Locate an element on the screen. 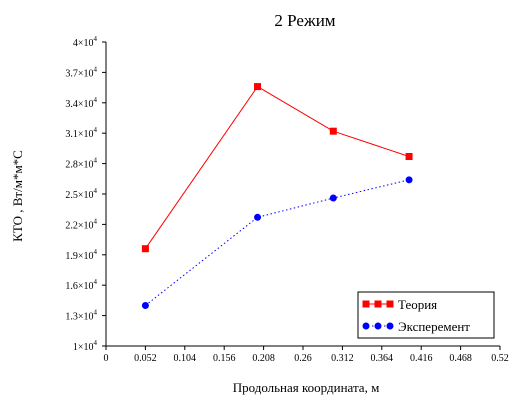 The width and height of the screenshot is (527, 406). y-tick-label: 2.5×10⁴ is located at coordinates (81, 194).